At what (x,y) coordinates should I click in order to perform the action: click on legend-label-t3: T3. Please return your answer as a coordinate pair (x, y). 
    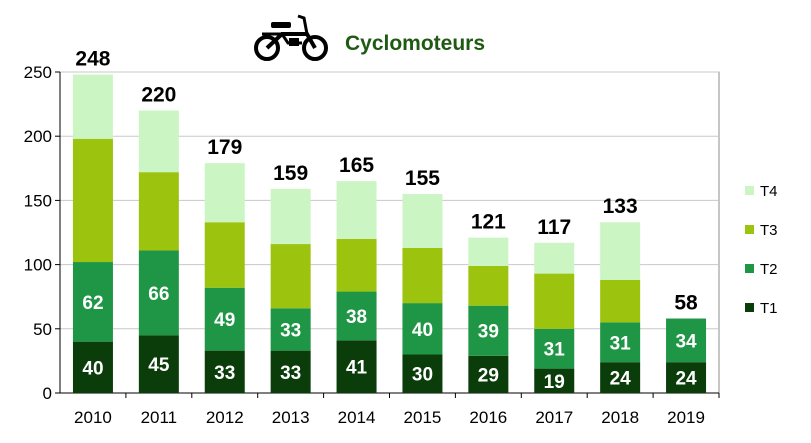
    Looking at the image, I should click on (769, 230).